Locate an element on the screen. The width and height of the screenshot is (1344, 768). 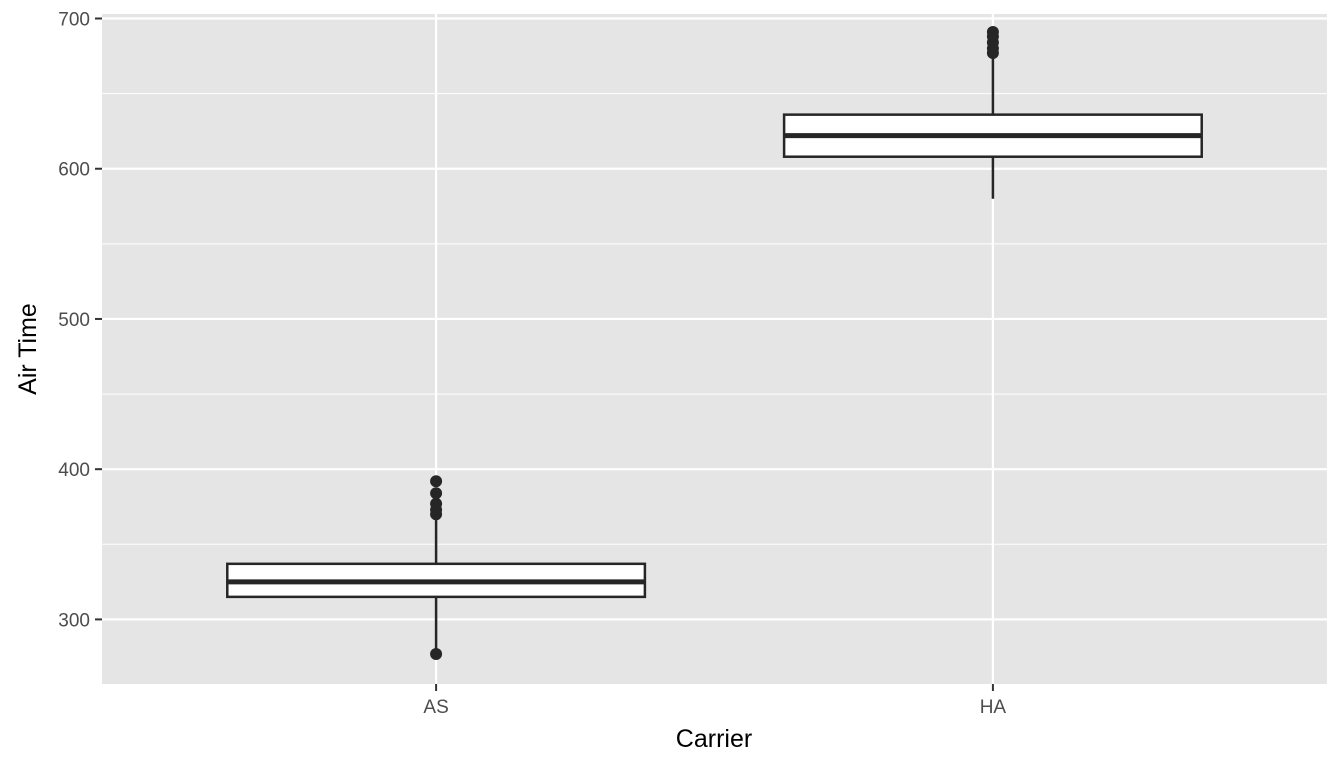
x-axis-title: Carrier is located at coordinates (714, 739).